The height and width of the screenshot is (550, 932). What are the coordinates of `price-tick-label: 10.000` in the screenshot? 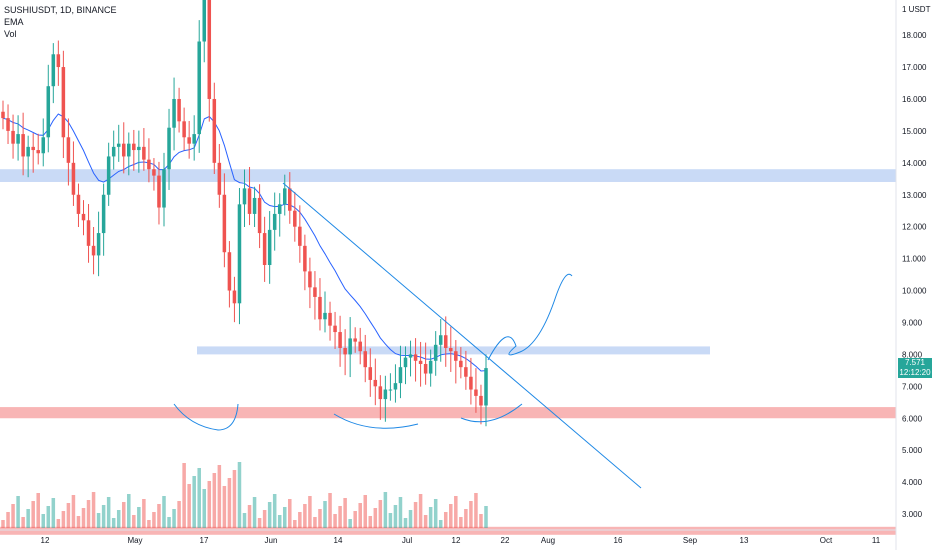 It's located at (914, 291).